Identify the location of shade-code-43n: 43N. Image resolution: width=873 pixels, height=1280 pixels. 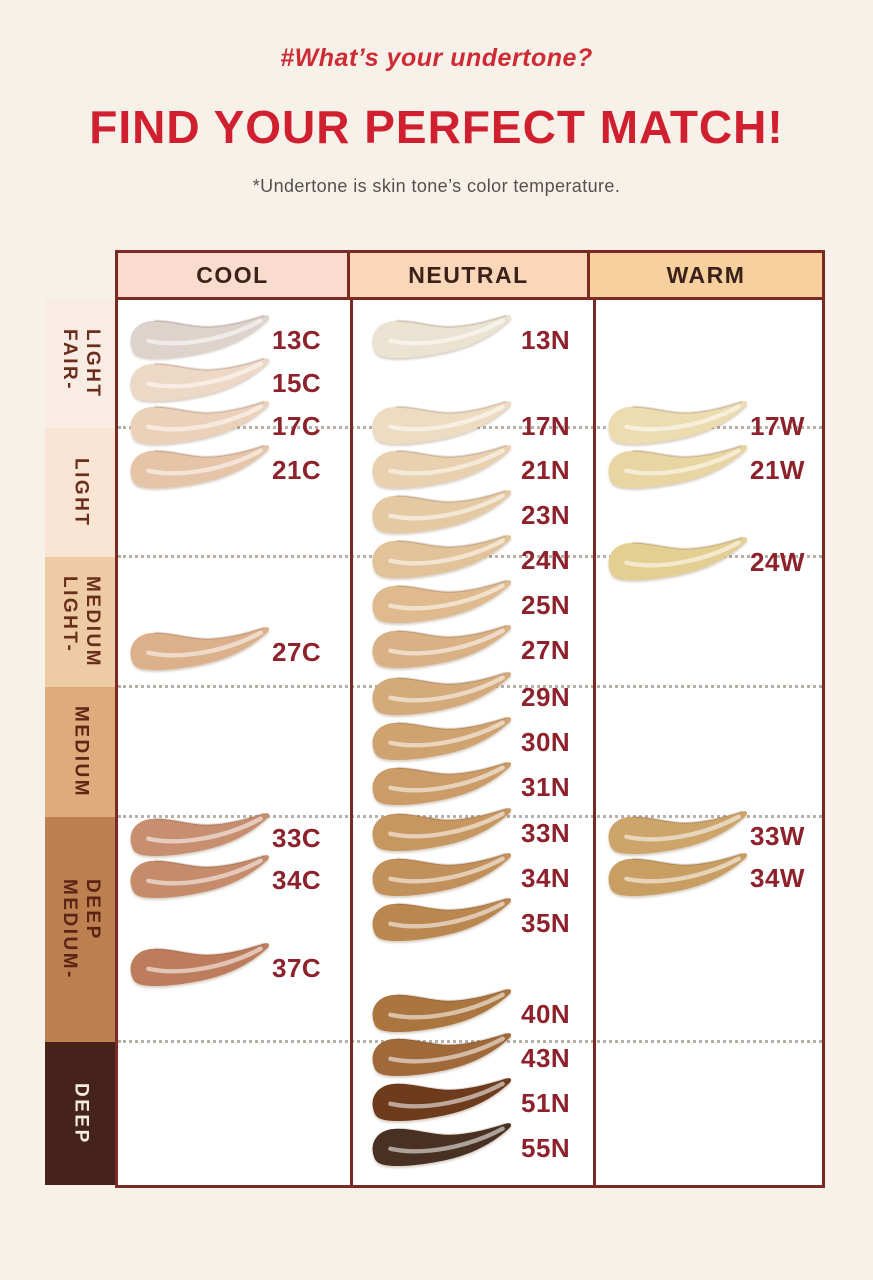
(546, 1058).